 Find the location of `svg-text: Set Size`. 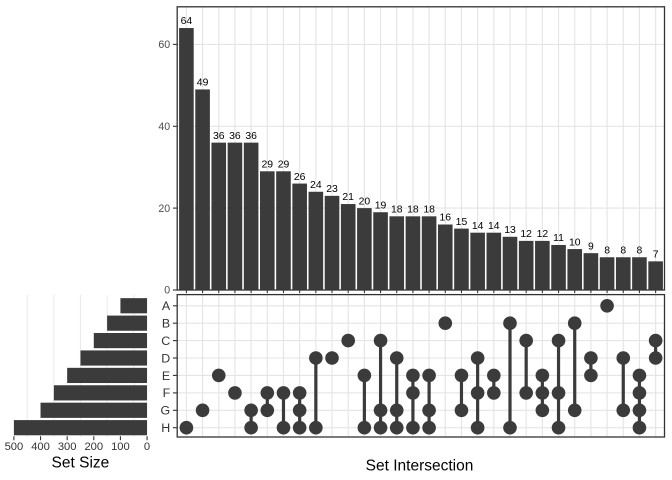

svg-text: Set Size is located at coordinates (81, 463).